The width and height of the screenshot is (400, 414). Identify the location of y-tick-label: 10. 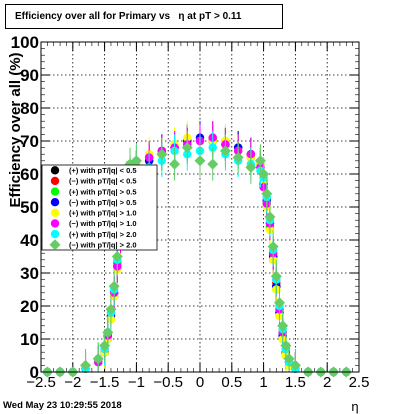
(29, 339).